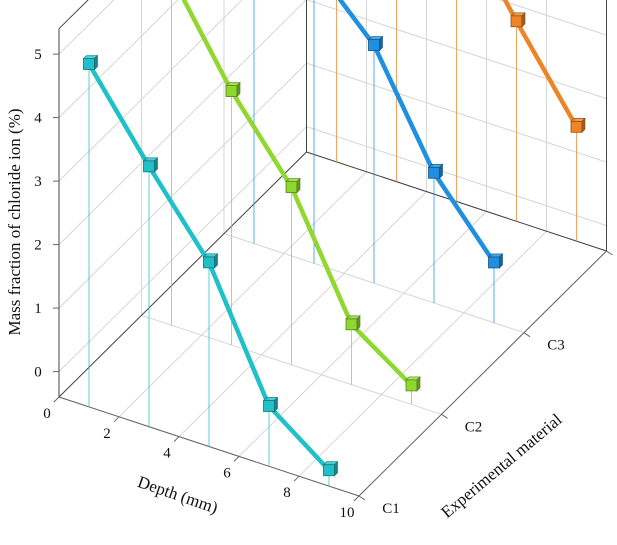 The width and height of the screenshot is (617, 545). I want to click on z-tick-label: 1, so click(38, 309).